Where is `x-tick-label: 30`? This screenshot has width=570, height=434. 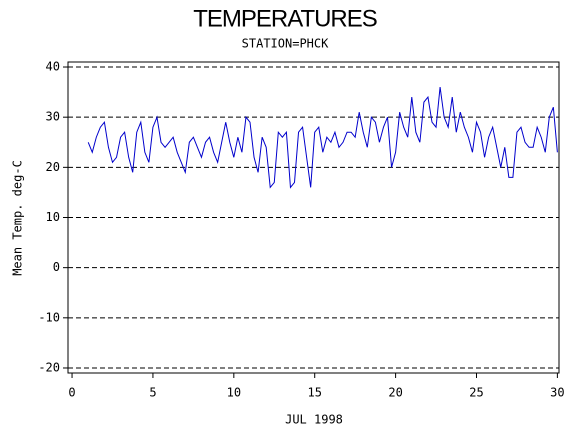
x-tick-label: 30 is located at coordinates (557, 393).